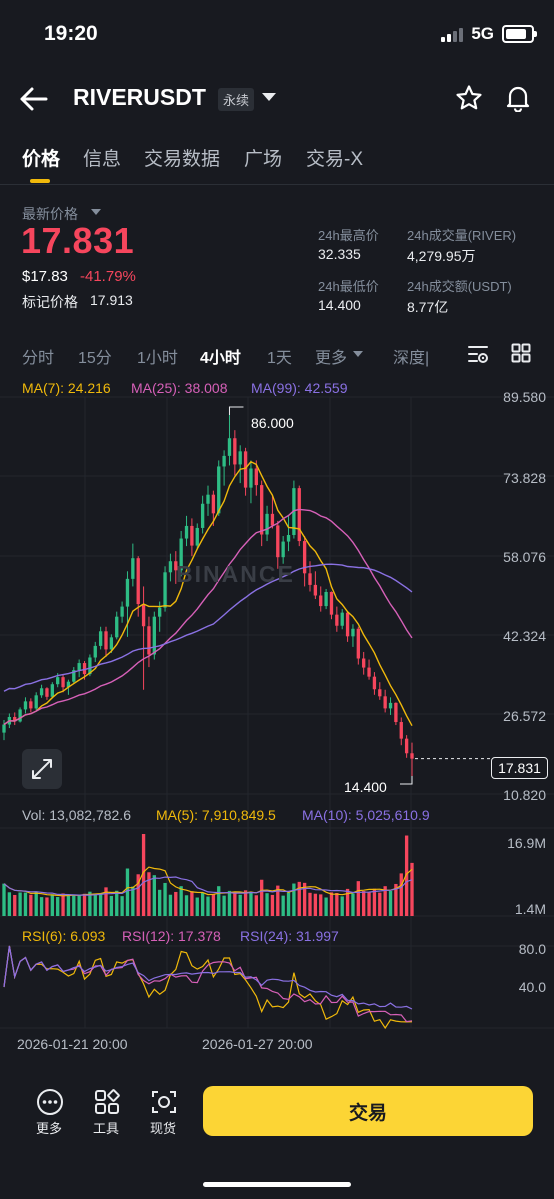  Describe the element at coordinates (462, 235) in the screenshot. I see `volume-24h-label: 24h成交量(RIVER)` at that location.